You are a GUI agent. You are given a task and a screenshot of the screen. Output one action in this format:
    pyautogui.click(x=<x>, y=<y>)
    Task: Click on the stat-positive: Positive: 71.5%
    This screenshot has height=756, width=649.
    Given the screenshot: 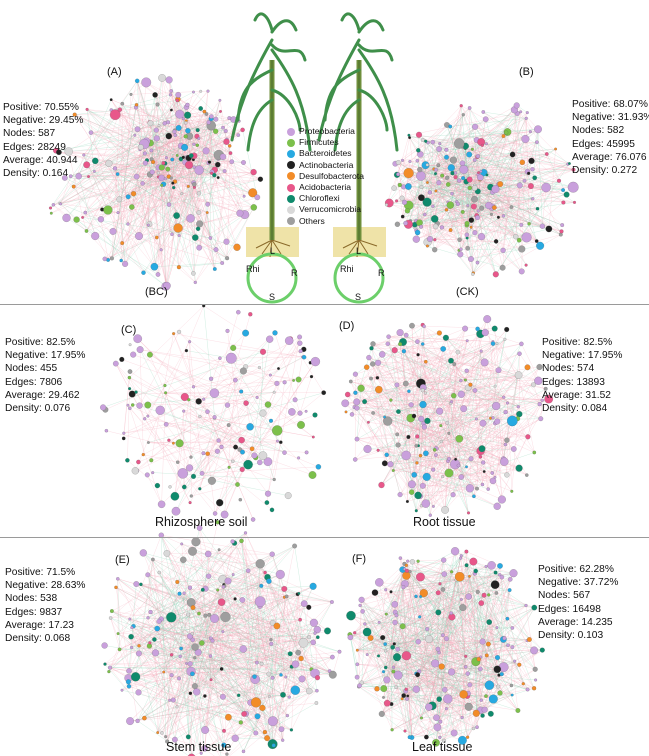 What is the action you would take?
    pyautogui.click(x=40, y=572)
    